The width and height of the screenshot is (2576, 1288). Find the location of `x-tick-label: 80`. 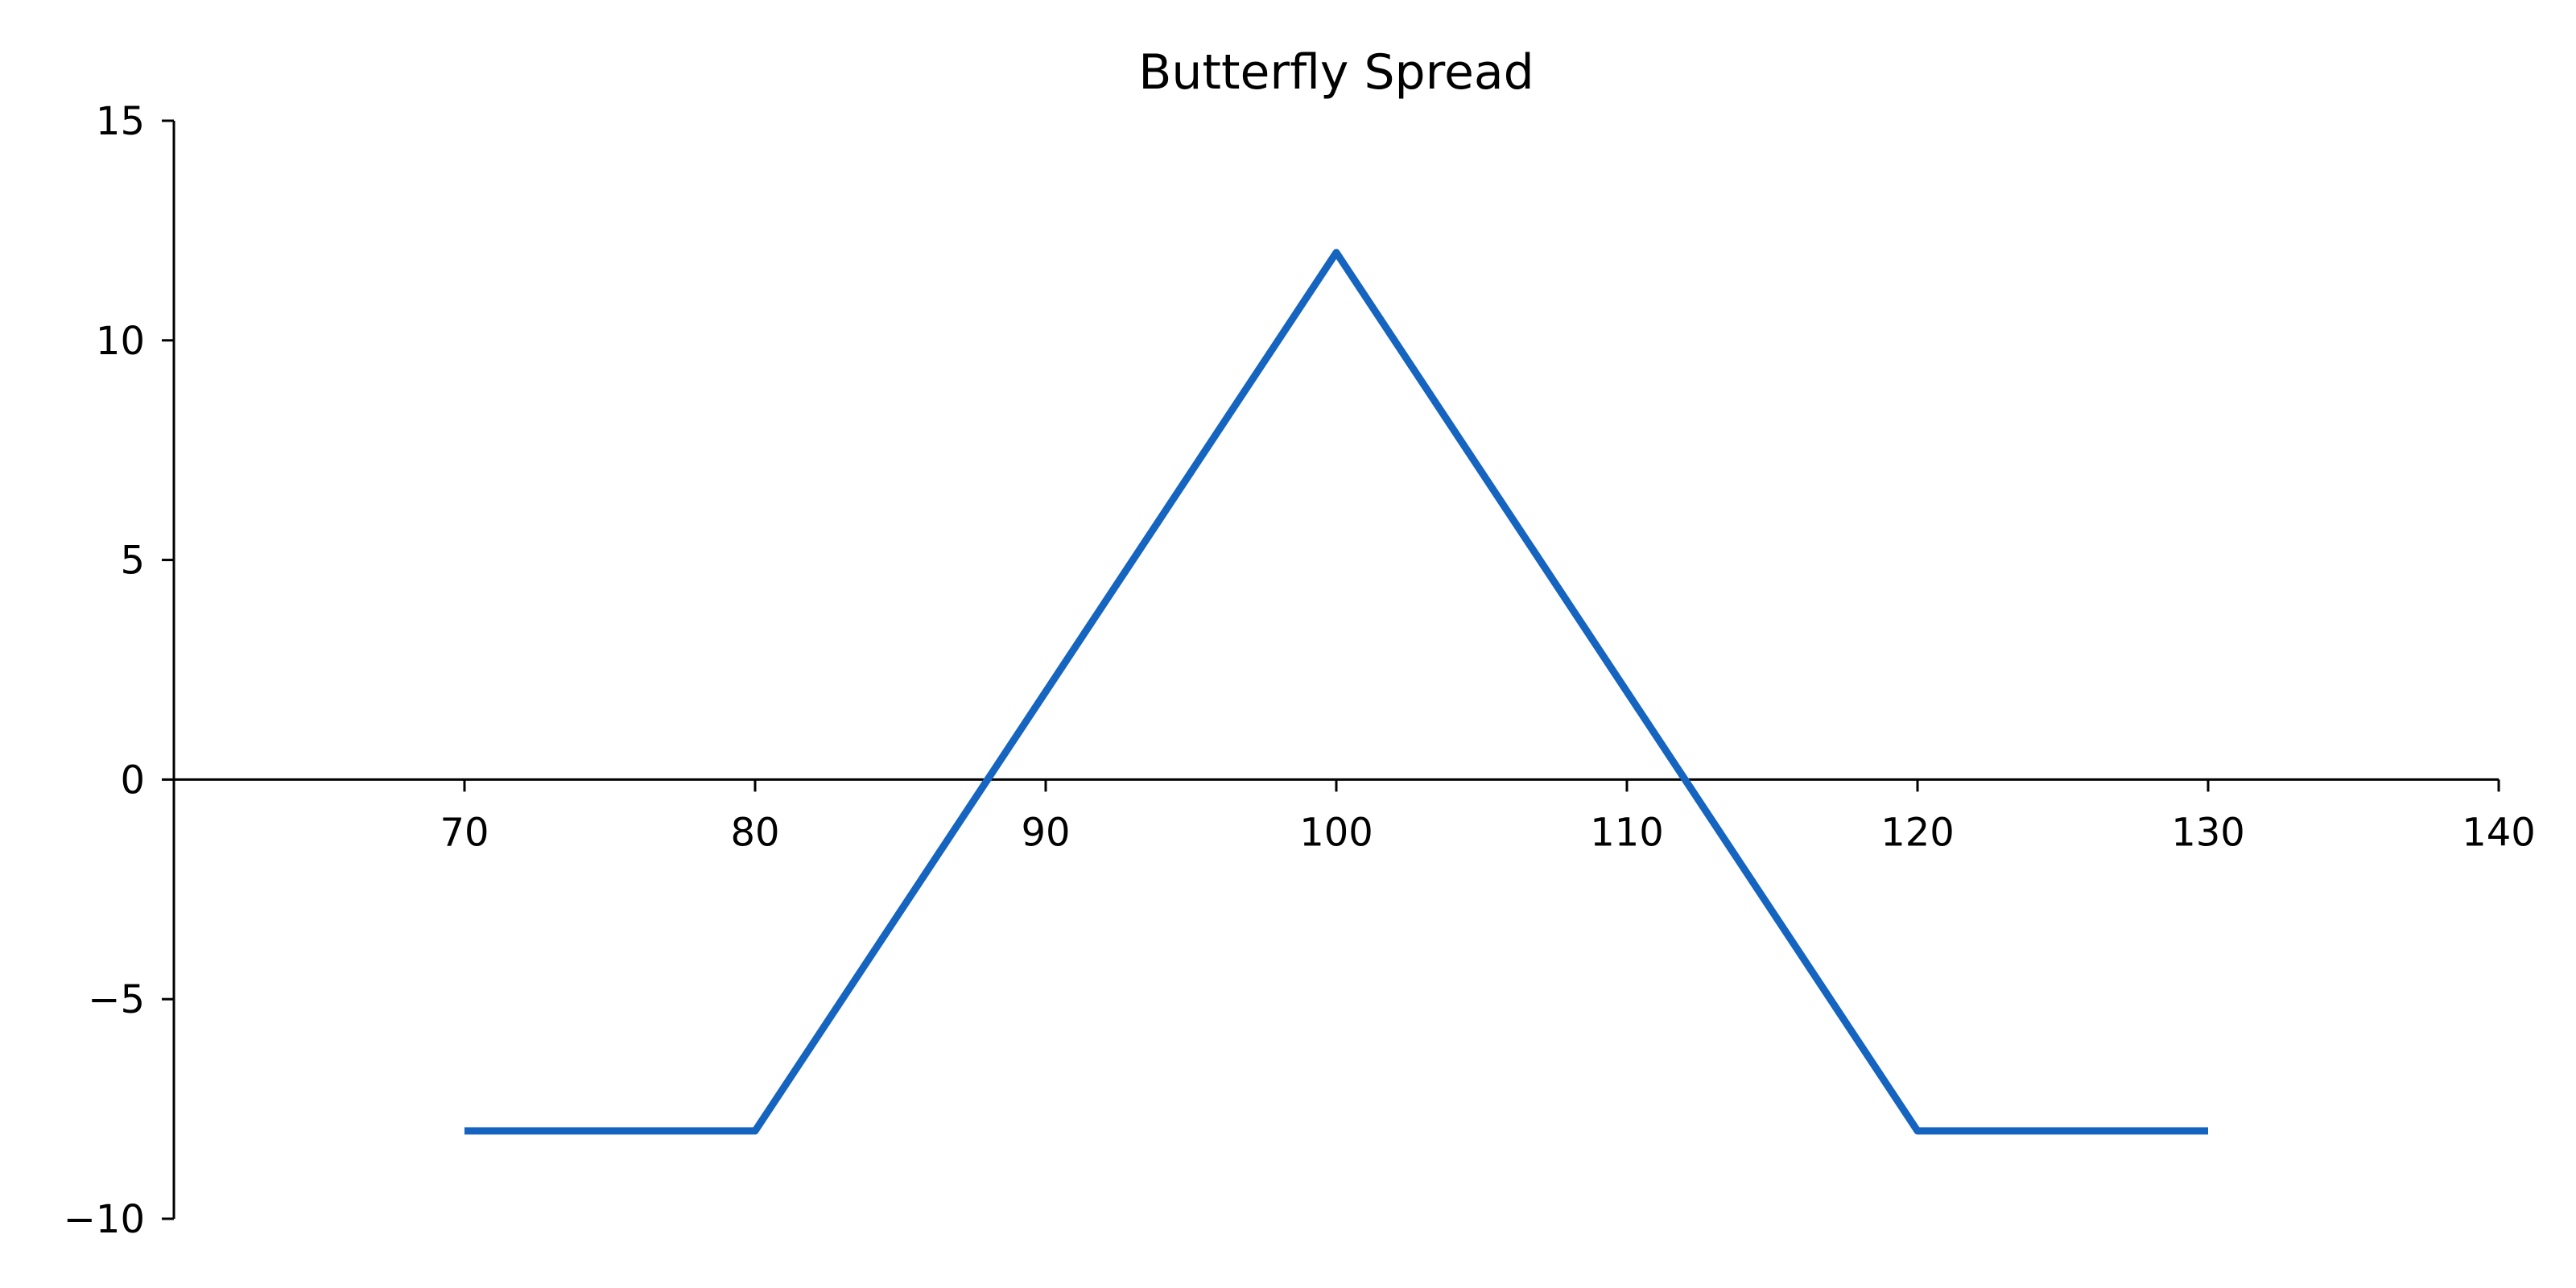

x-tick-label: 80 is located at coordinates (754, 832).